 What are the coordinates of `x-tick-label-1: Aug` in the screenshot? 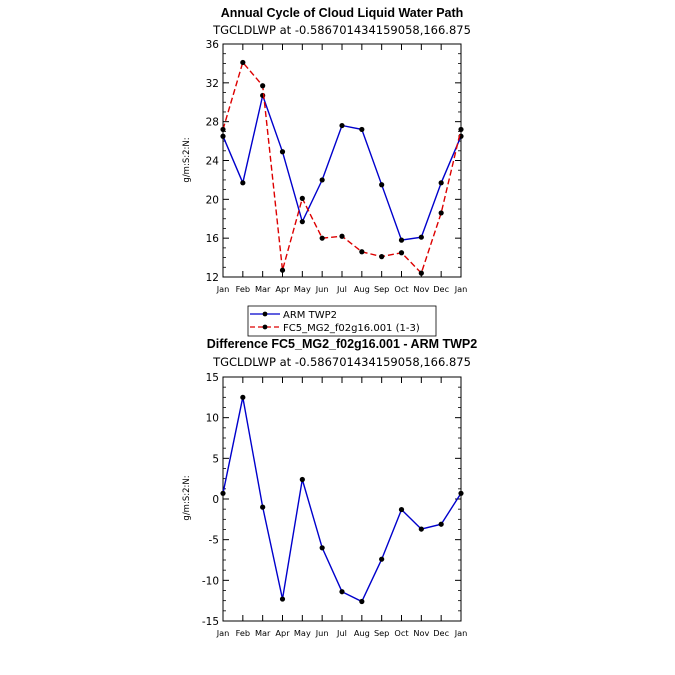 It's located at (362, 289).